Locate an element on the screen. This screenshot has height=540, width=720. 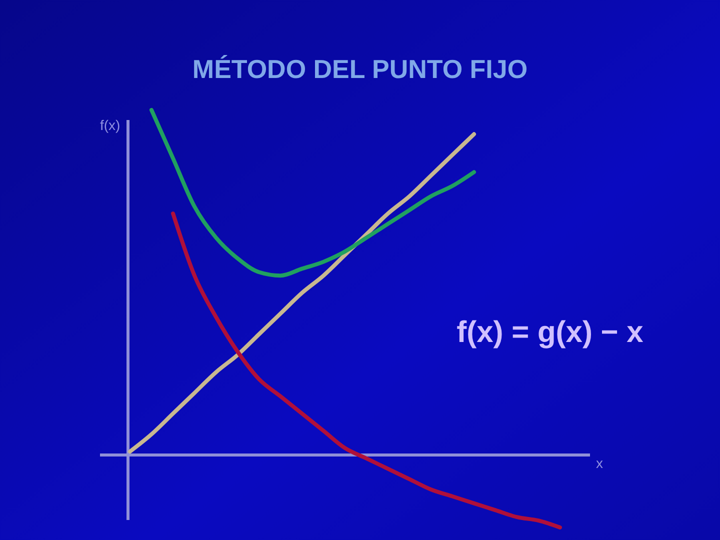
x-axis-title: x is located at coordinates (599, 463).